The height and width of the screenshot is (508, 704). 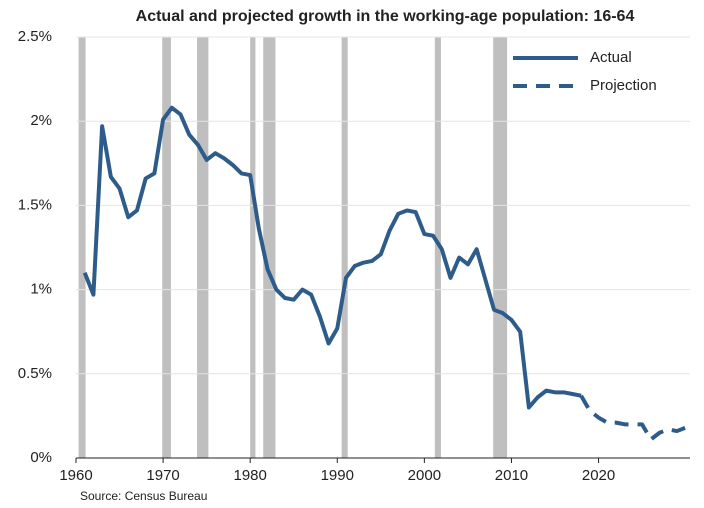 I want to click on y-tick-label: 1%, so click(x=41, y=289).